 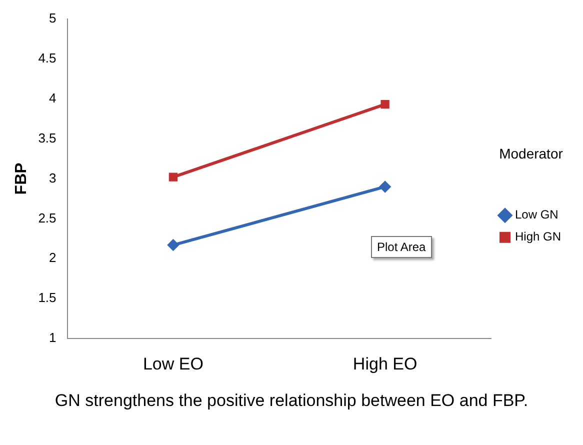 What do you see at coordinates (401, 247) in the screenshot?
I see `annotation: Plot Area` at bounding box center [401, 247].